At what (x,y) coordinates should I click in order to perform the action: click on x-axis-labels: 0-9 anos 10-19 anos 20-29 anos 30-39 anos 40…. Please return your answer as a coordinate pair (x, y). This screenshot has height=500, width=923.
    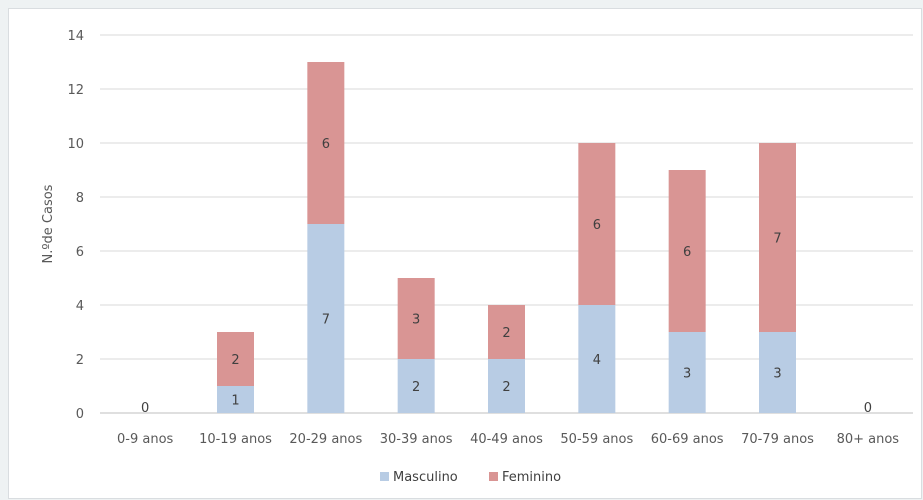
    Looking at the image, I should click on (508, 439).